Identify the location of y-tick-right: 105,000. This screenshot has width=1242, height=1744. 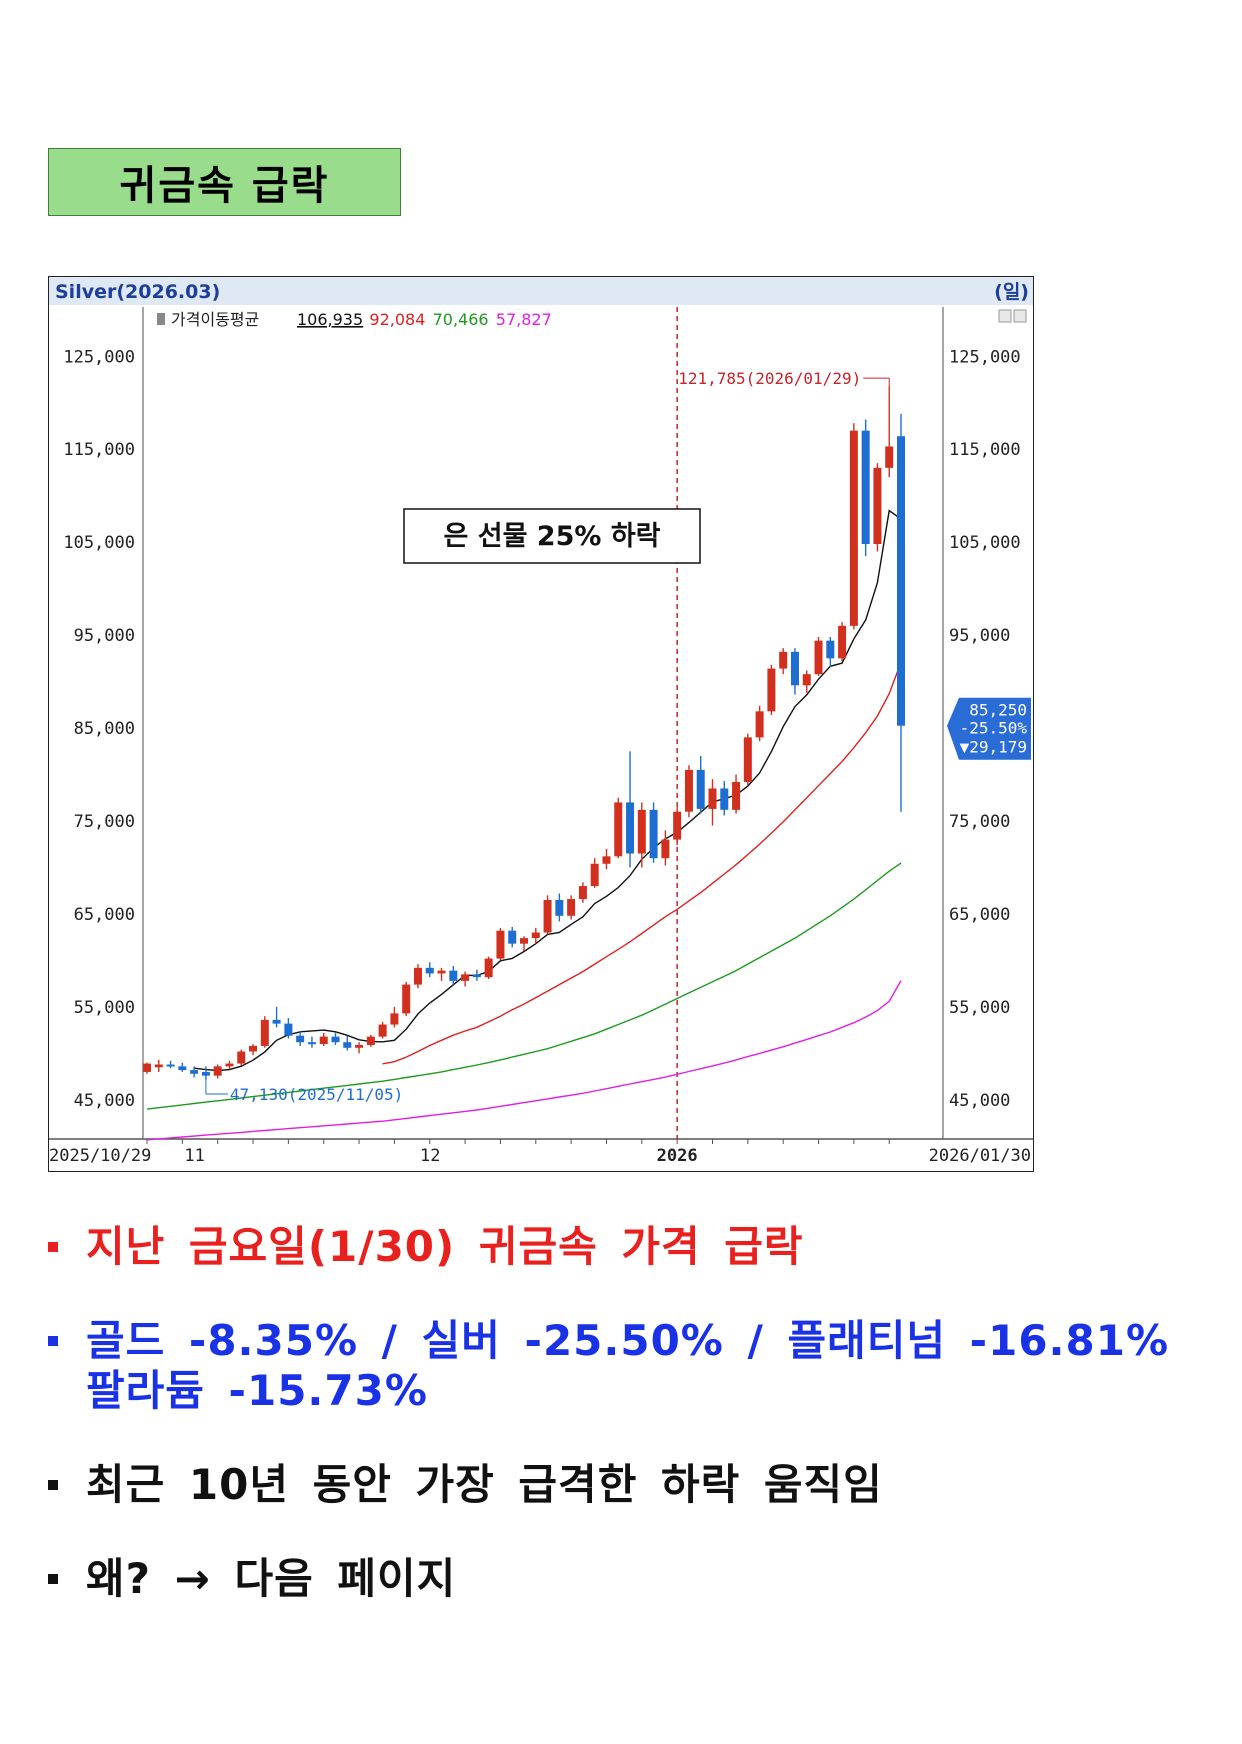
(985, 543).